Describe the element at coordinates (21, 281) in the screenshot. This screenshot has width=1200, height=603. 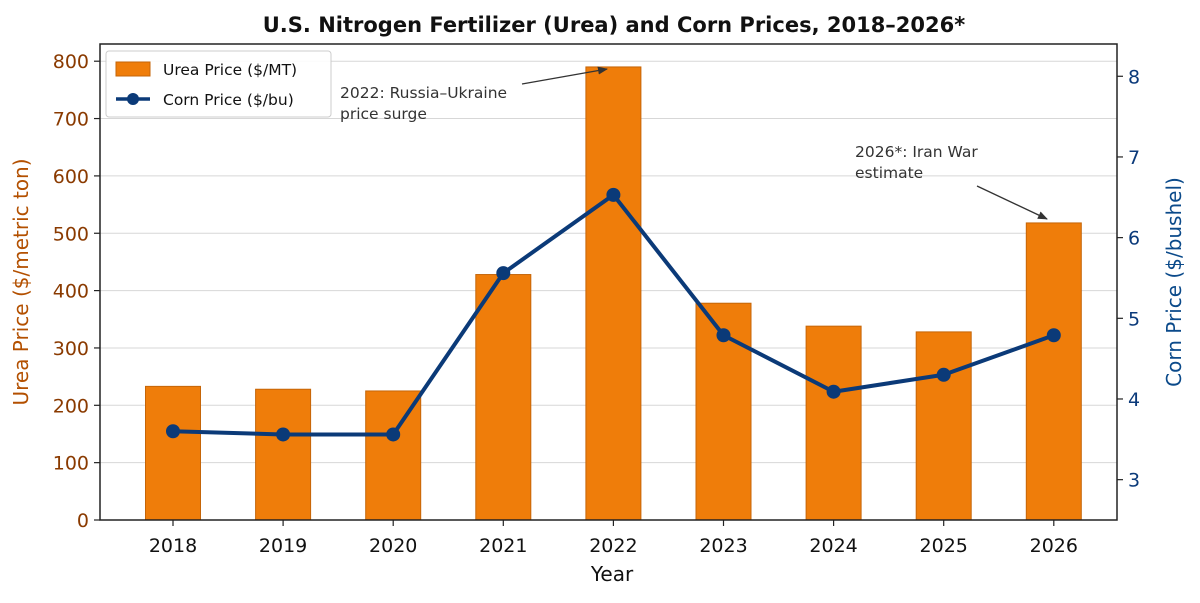
I see `y-axis-left-label: Urea Price ($/metric ton)` at that location.